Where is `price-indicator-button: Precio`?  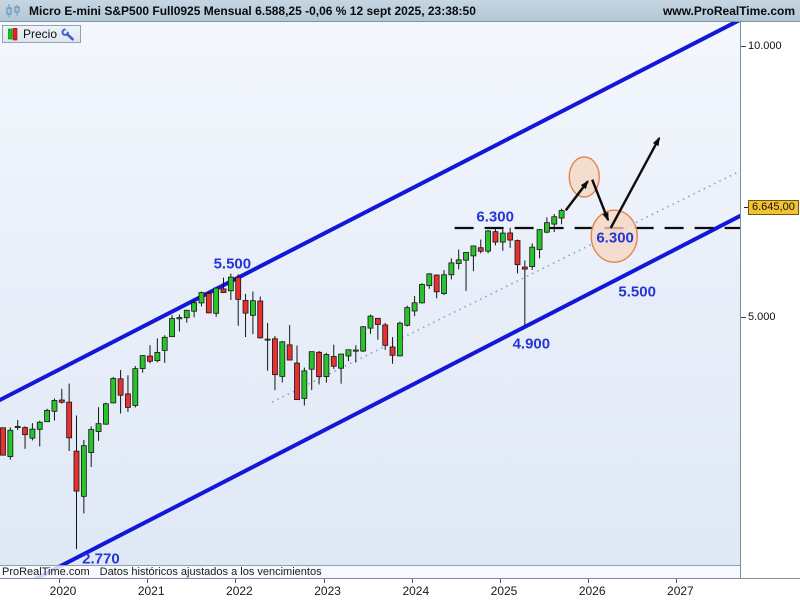 price-indicator-button: Precio is located at coordinates (42, 34).